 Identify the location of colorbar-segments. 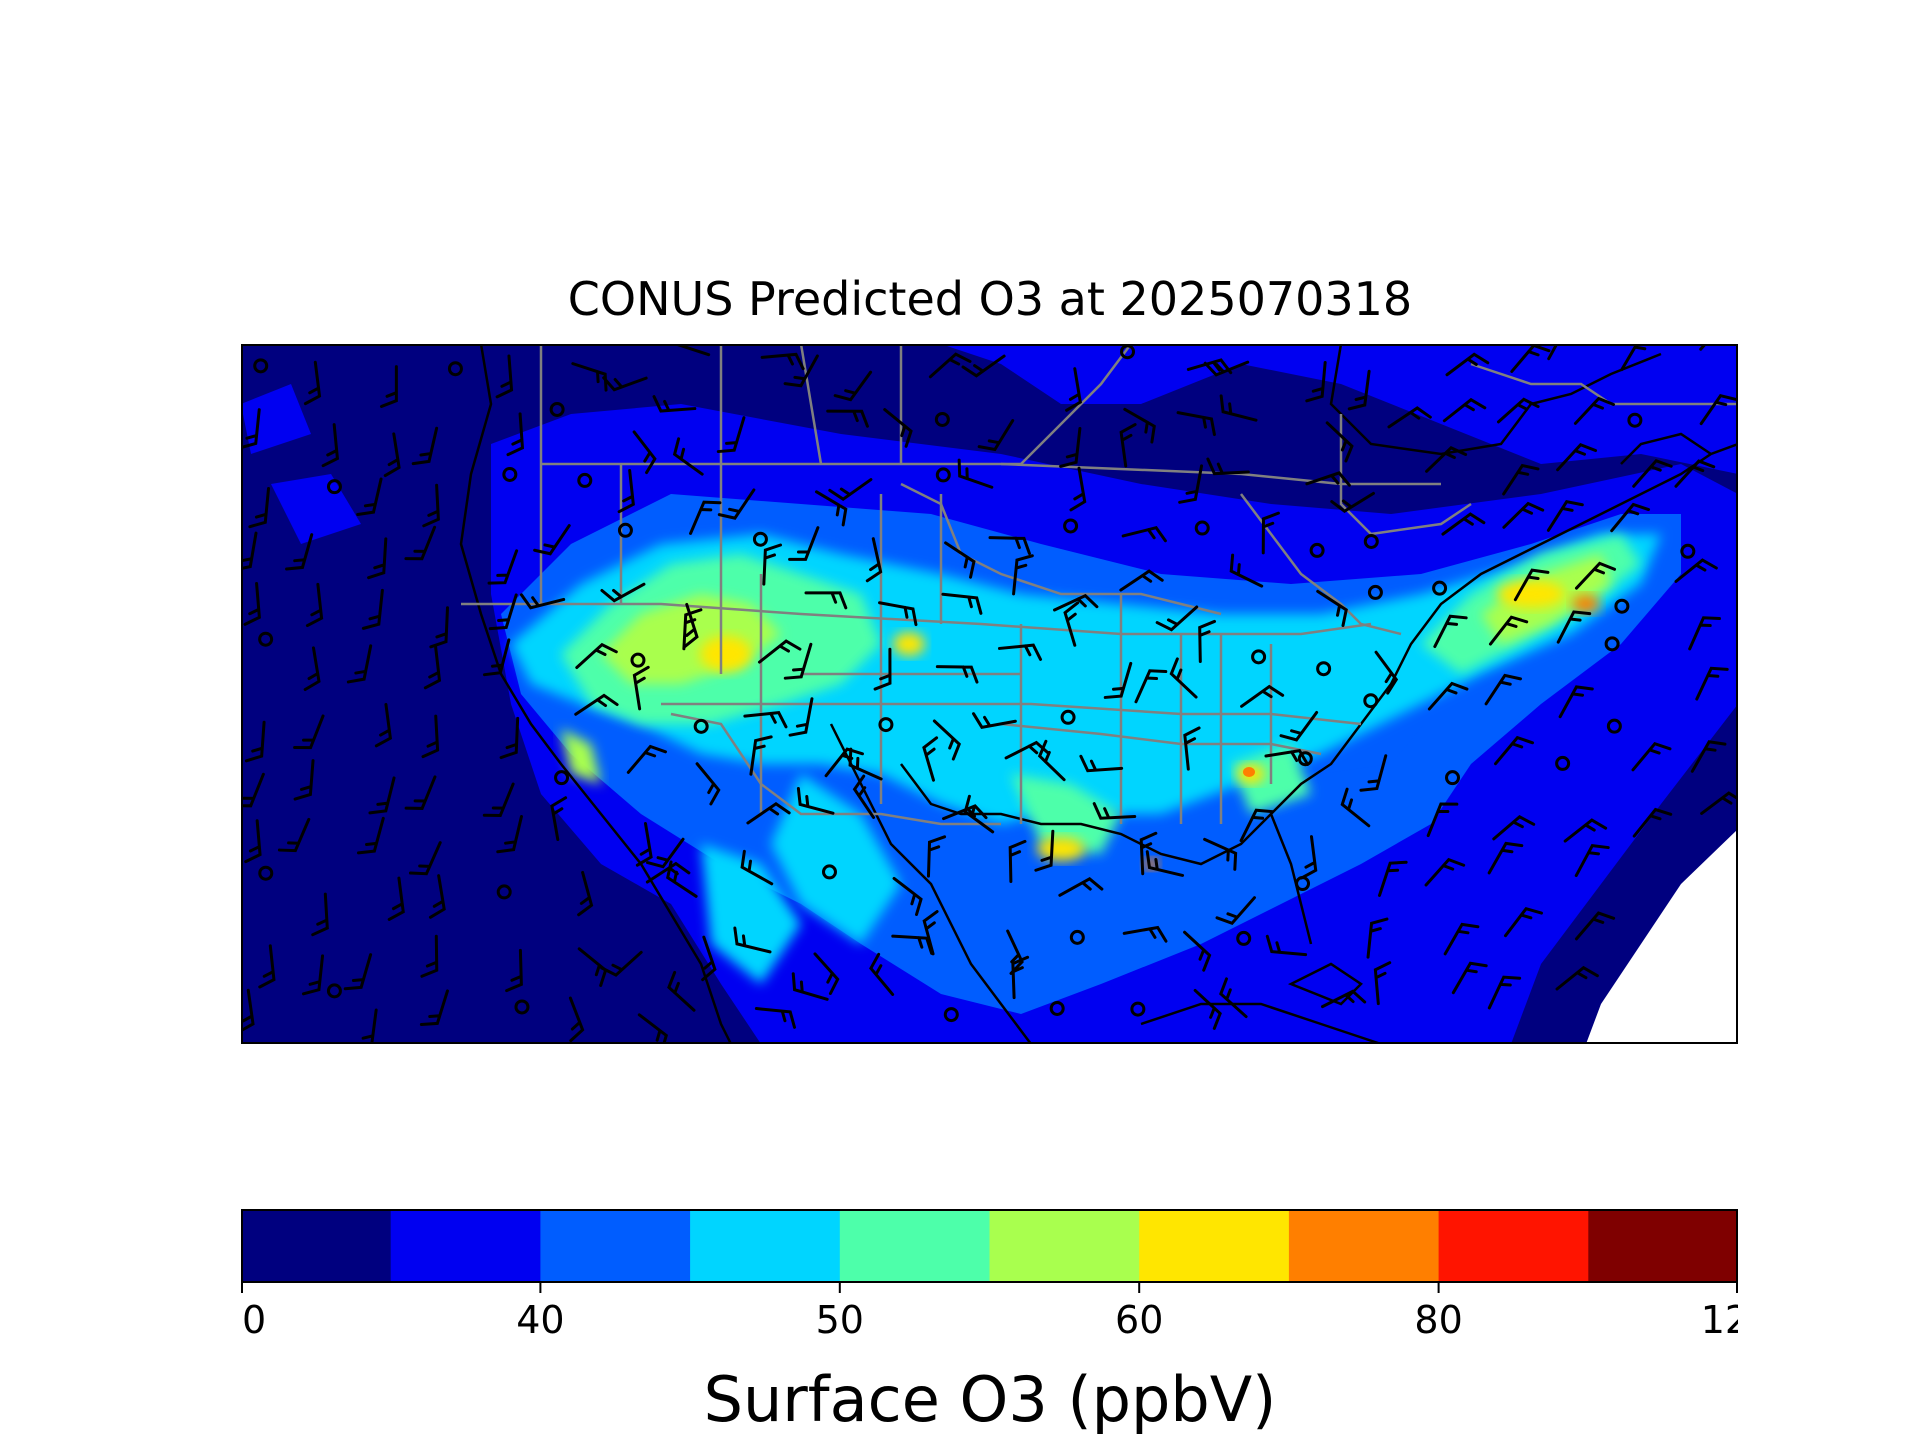
(989, 1246).